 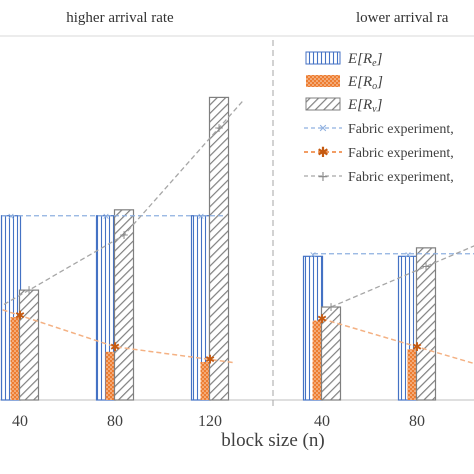 I want to click on legend-label-Ro-exp: Fabric experiment,, so click(x=401, y=153).